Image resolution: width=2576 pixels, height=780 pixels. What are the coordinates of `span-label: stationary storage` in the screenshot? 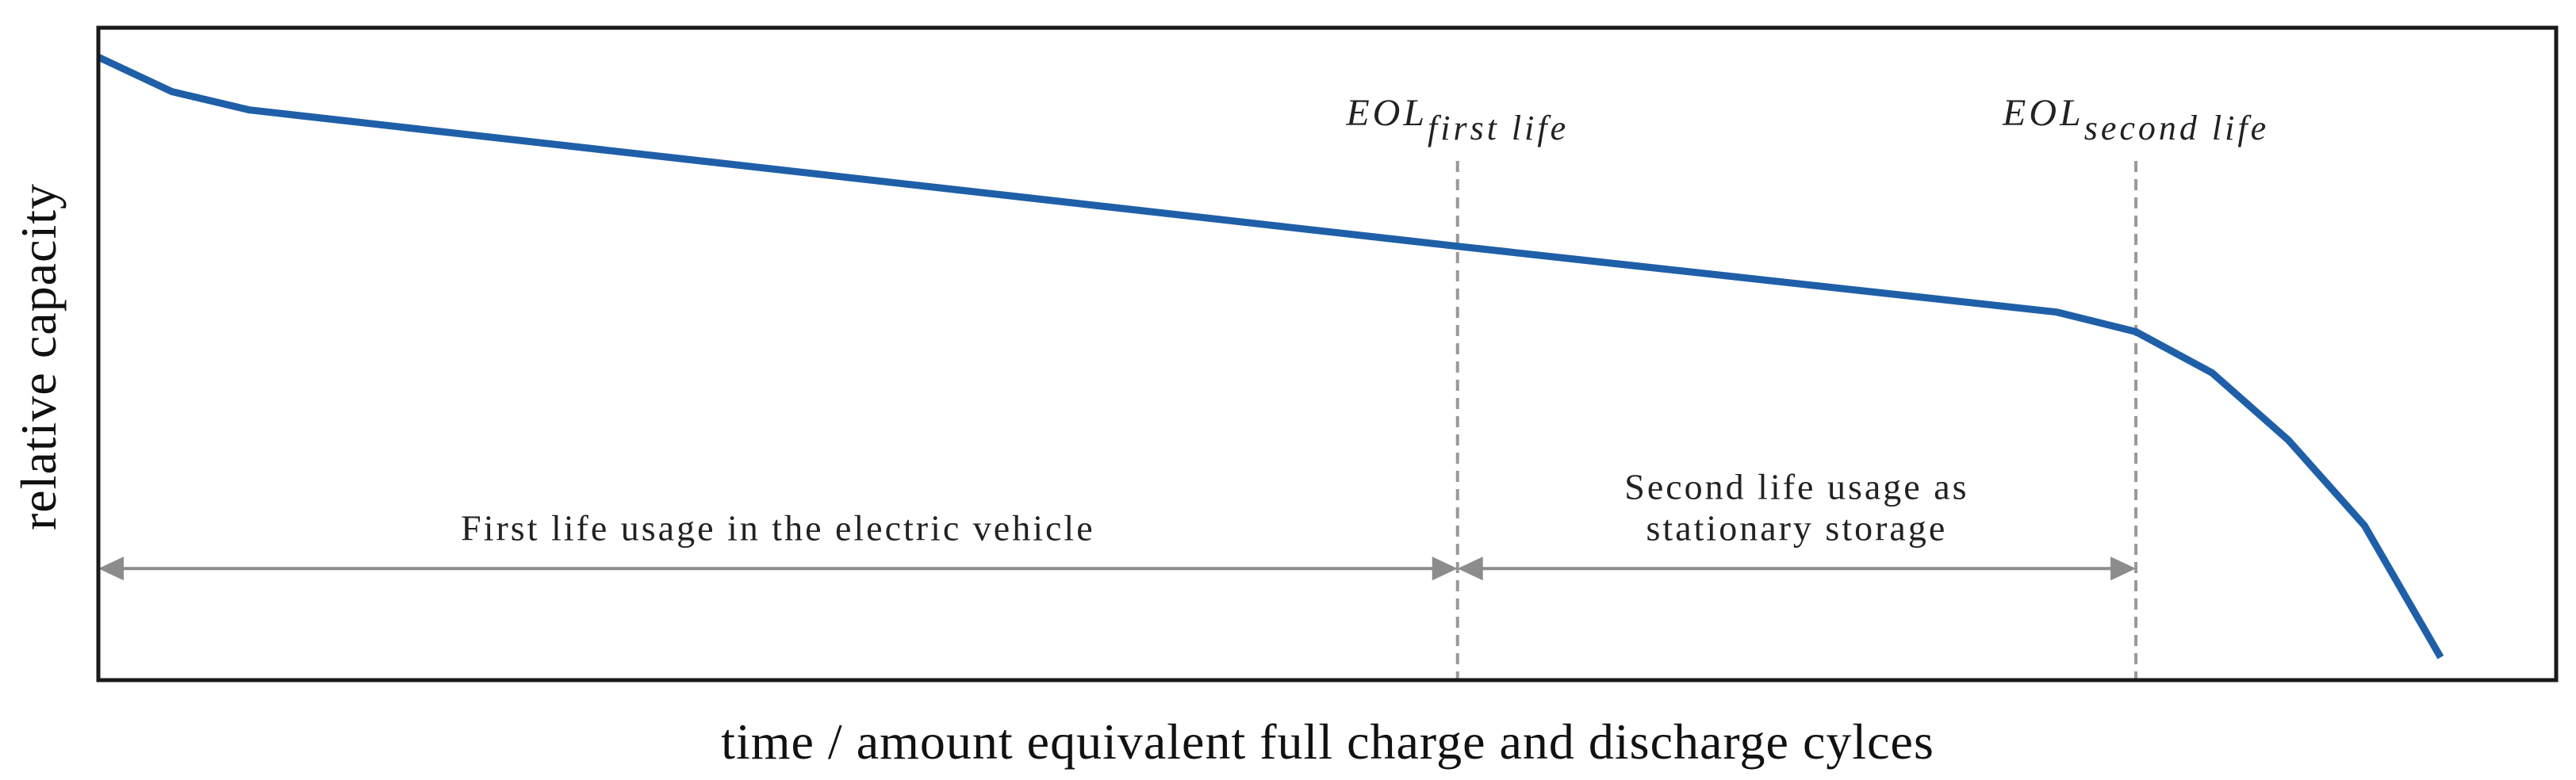 It's located at (1797, 527).